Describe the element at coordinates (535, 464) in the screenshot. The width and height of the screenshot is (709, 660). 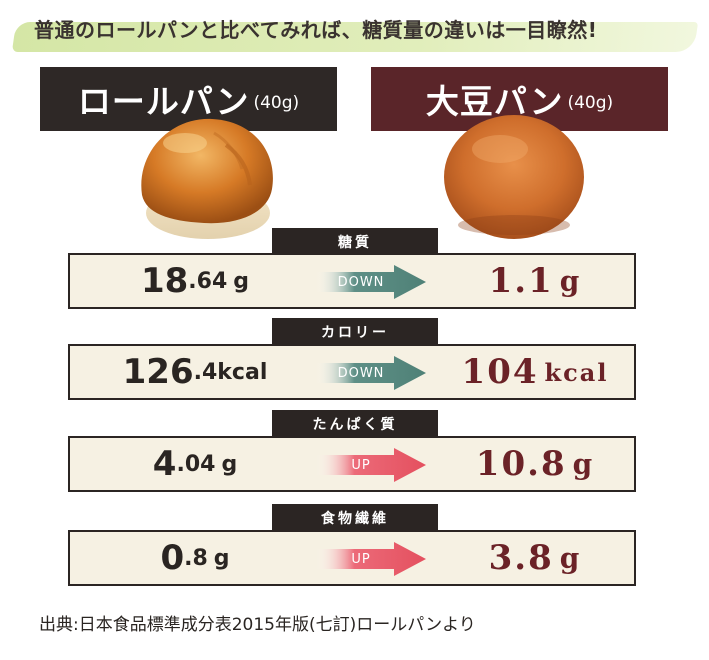
I see `soy-value: 10.8 g` at that location.